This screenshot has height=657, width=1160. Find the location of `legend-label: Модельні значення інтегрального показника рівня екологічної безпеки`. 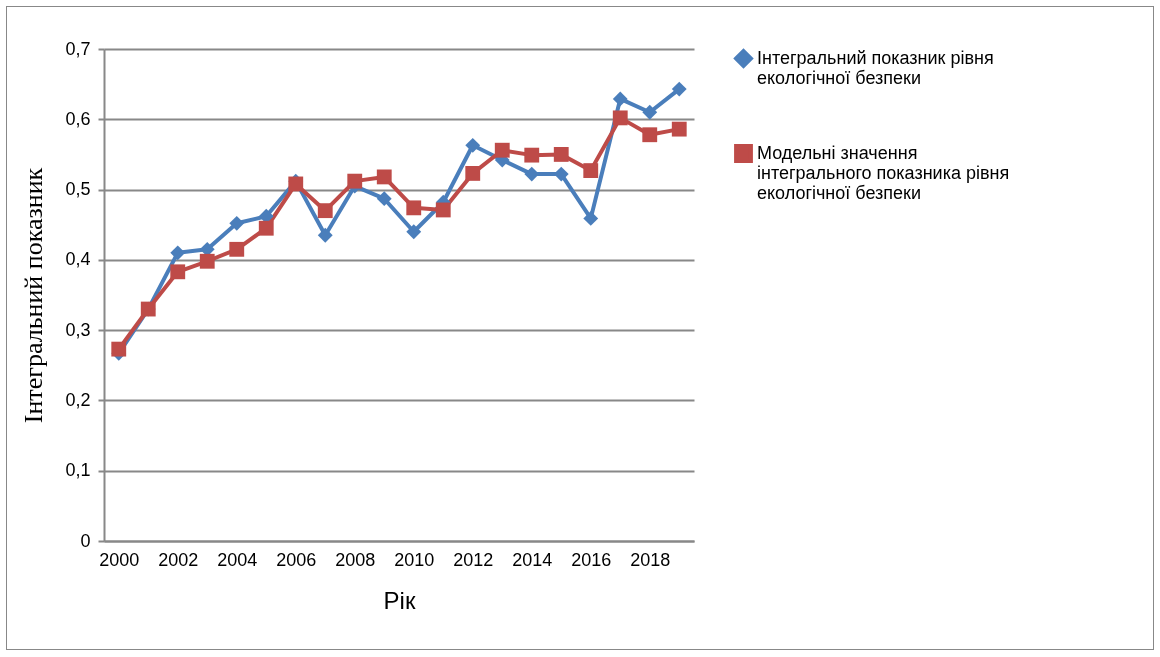

legend-label: Модельні значення інтегрального показника рівня екологічної безпеки is located at coordinates (883, 172).